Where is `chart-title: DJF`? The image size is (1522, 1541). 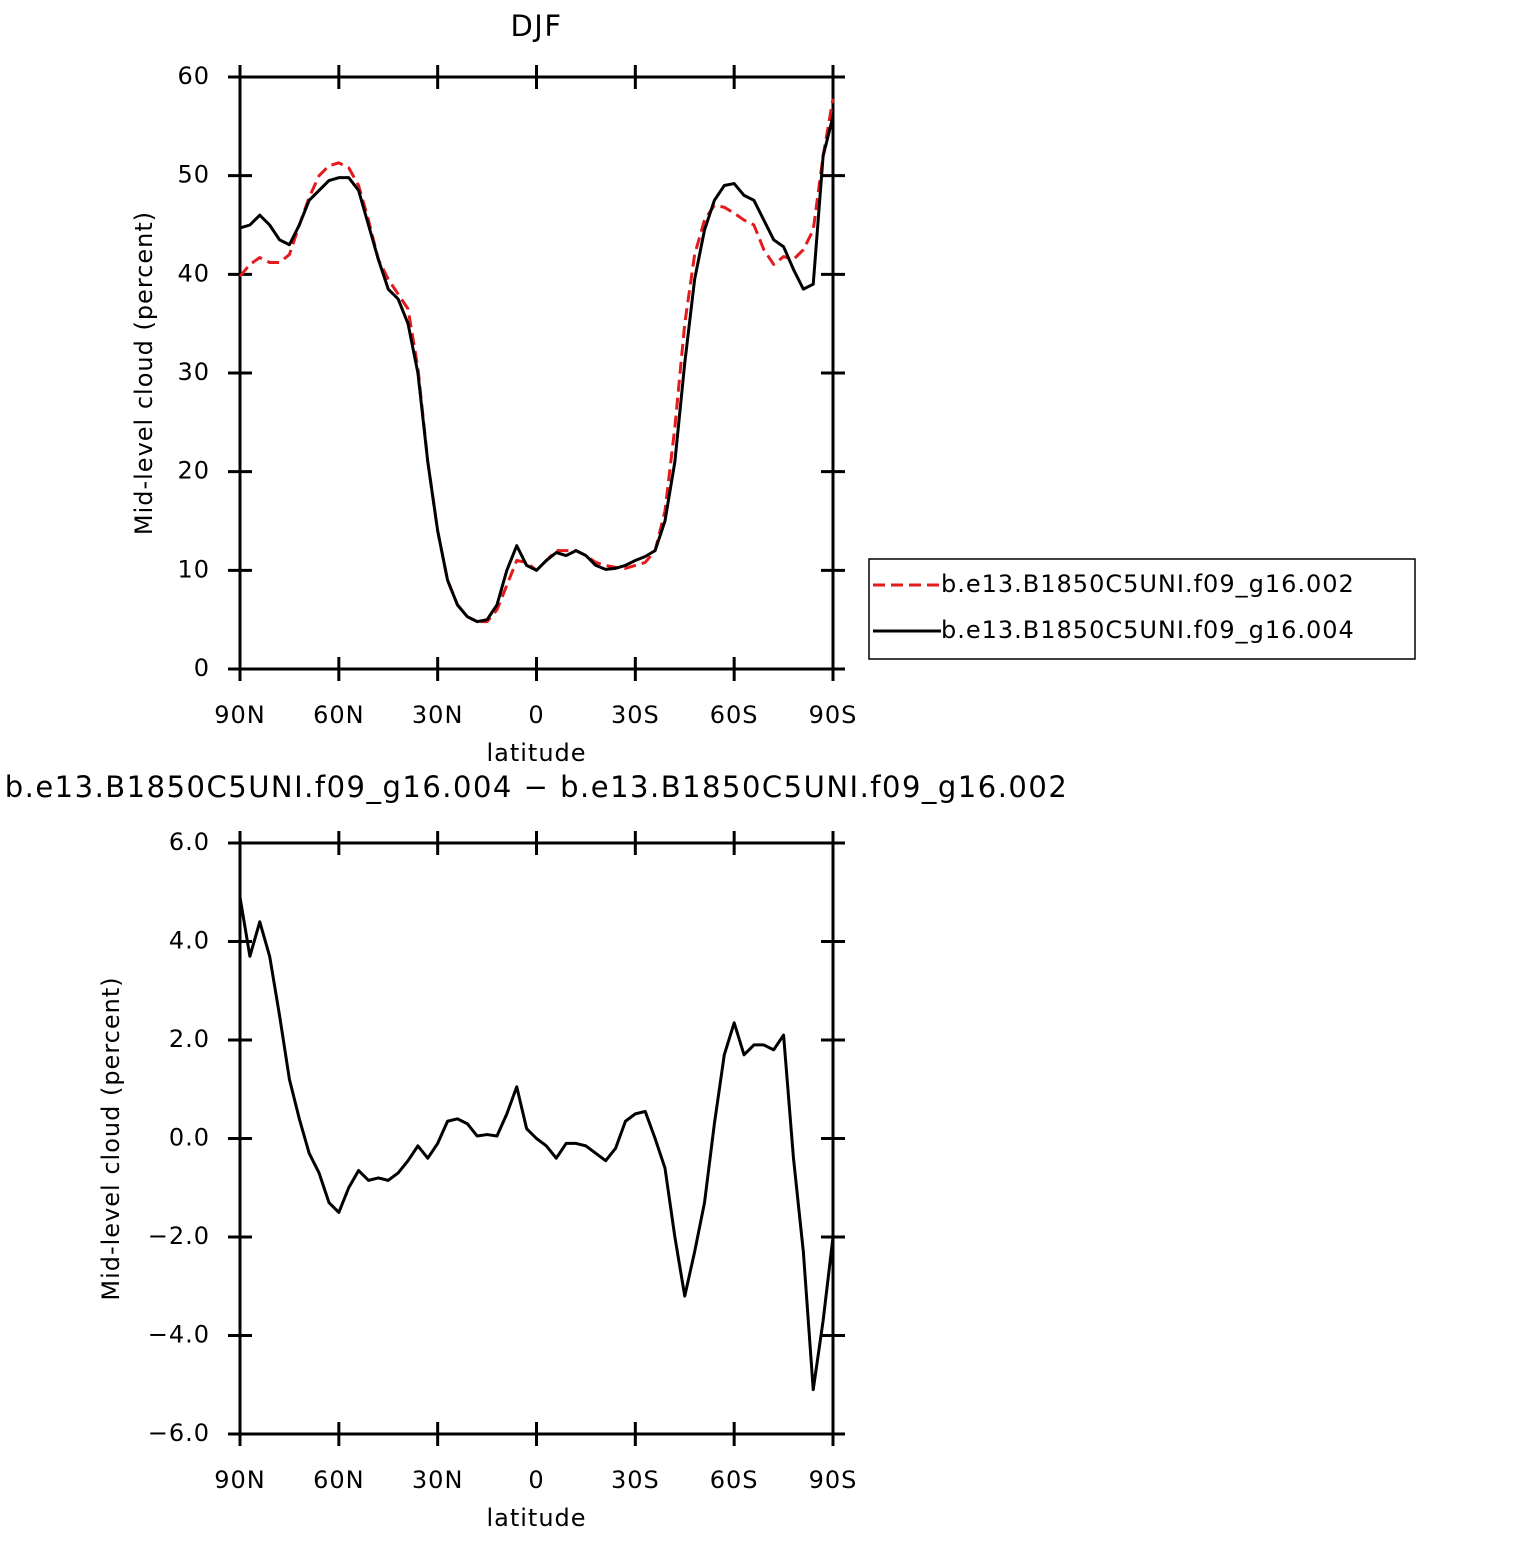
chart-title: DJF is located at coordinates (536, 26).